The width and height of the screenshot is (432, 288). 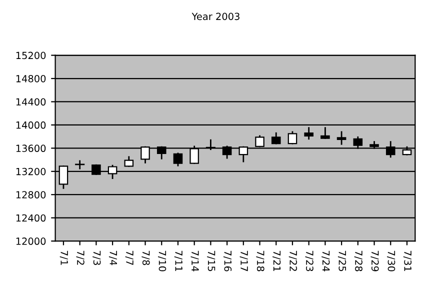 What do you see at coordinates (260, 261) in the screenshot?
I see `x-tick-label: 7/18` at bounding box center [260, 261].